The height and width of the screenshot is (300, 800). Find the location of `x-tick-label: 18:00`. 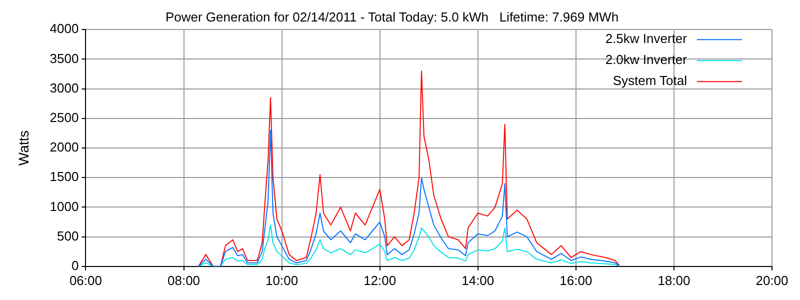

x-tick-label: 18:00 is located at coordinates (674, 280).